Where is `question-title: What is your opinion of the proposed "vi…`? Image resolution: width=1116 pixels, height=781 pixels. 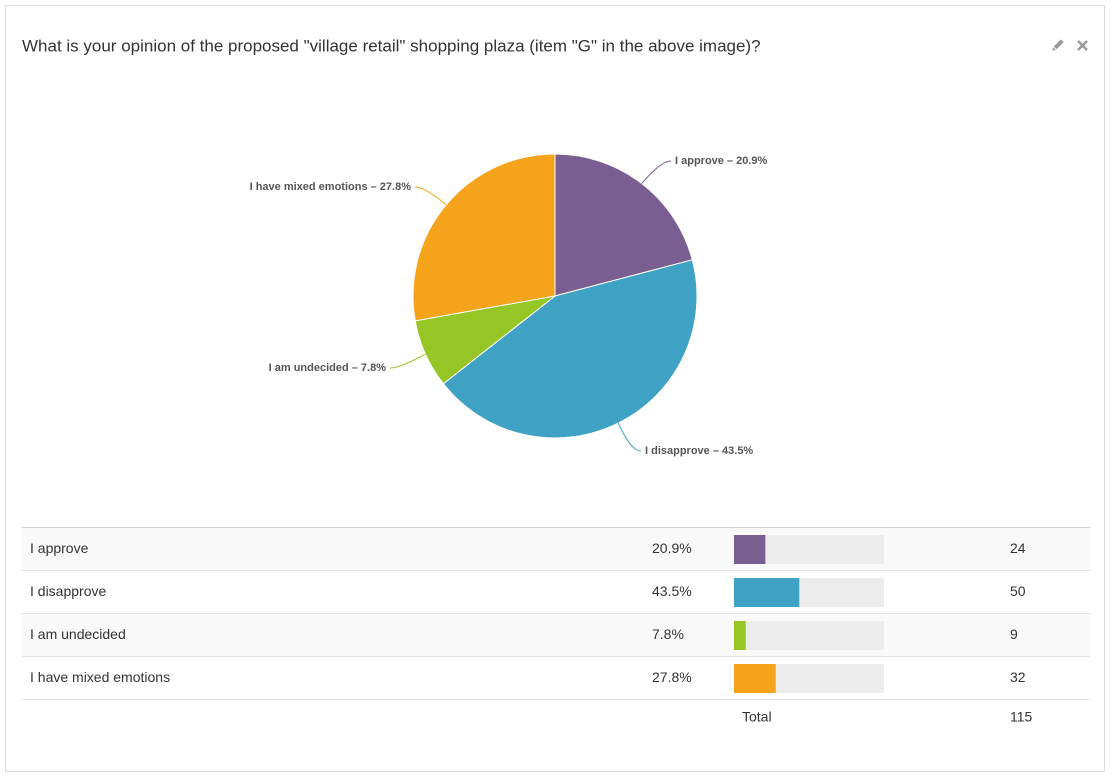
question-title: What is your opinion of the proposed "vi… is located at coordinates (391, 45).